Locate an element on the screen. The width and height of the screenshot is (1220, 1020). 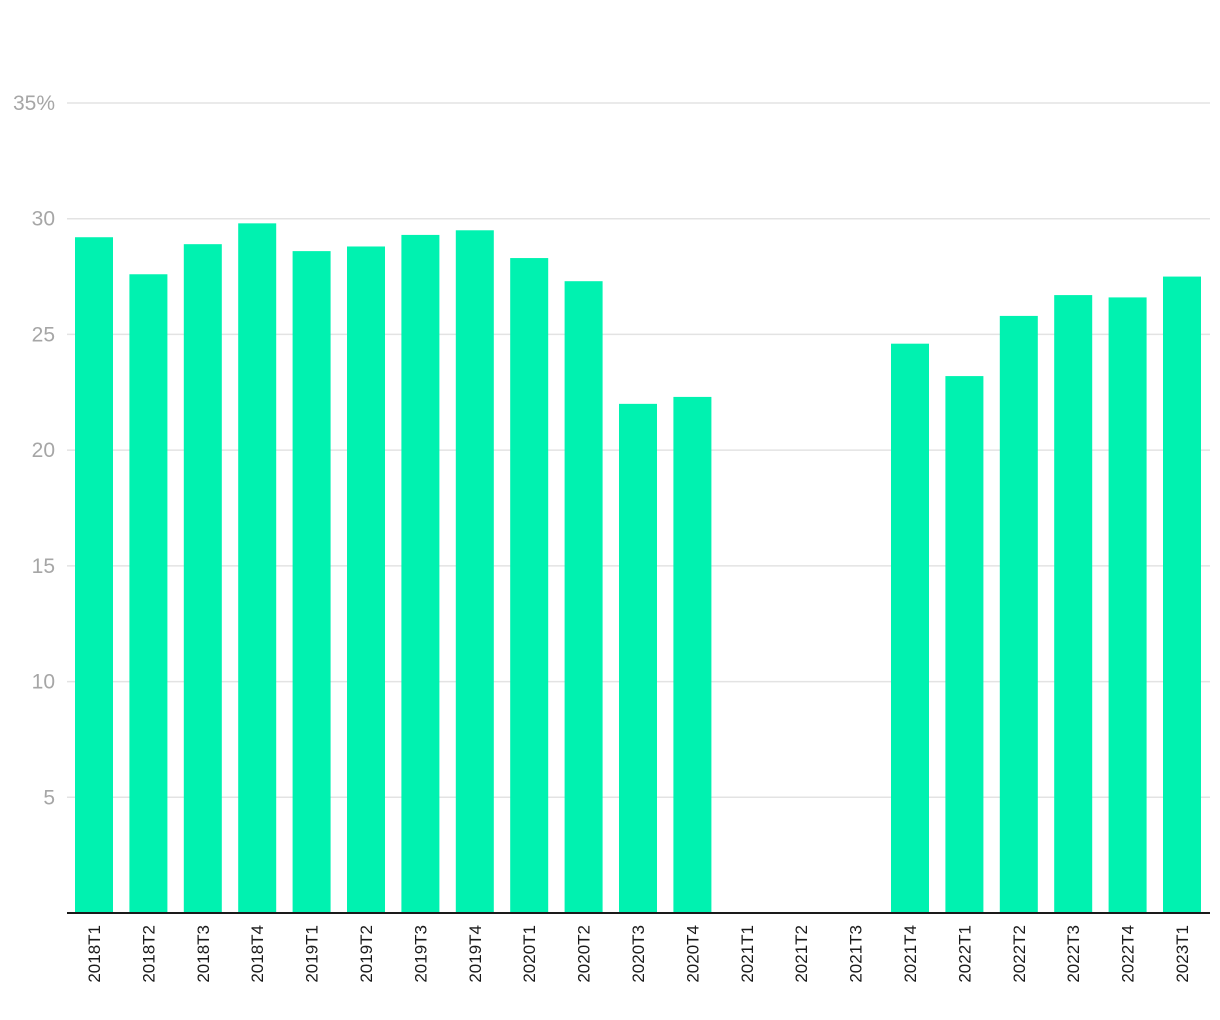
x-tick-label: 2019T4 is located at coordinates (475, 954).